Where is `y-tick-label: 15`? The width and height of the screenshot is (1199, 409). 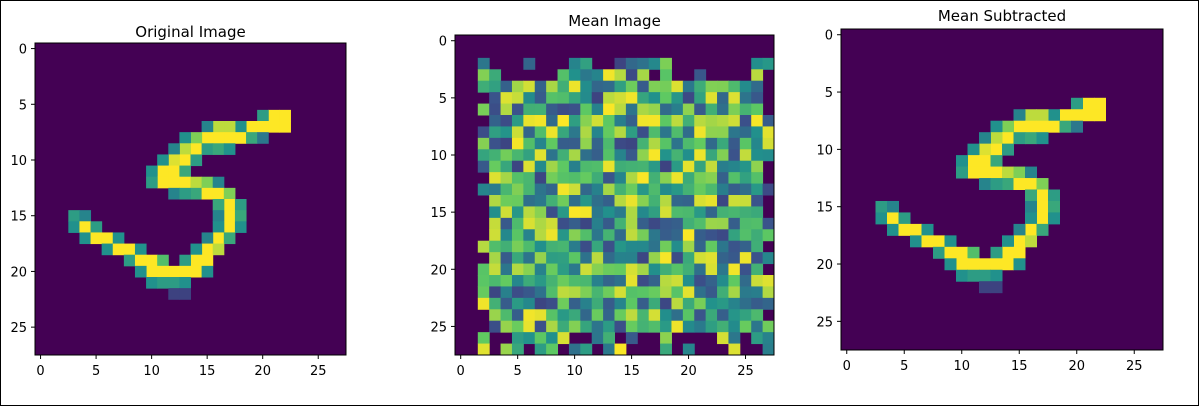
y-tick-label: 15 is located at coordinates (438, 213).